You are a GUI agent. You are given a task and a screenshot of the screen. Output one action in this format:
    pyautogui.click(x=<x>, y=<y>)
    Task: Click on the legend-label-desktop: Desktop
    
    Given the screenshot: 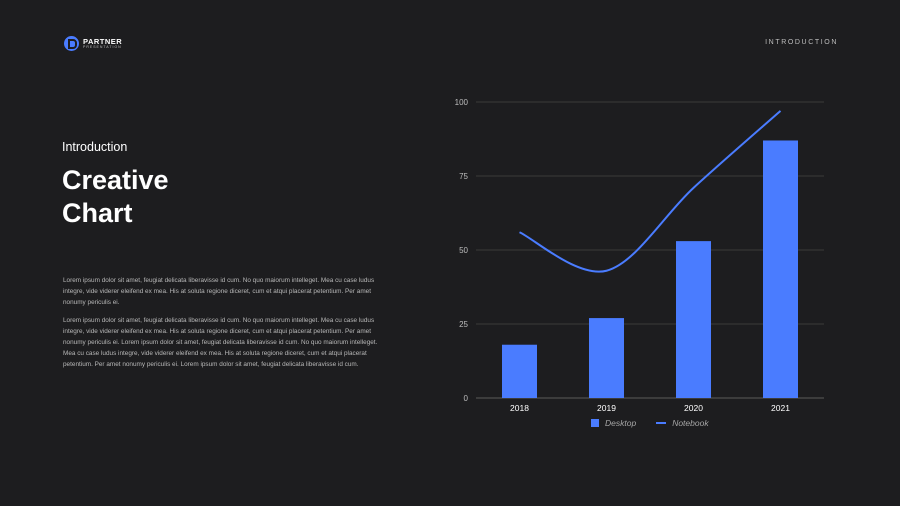 What is the action you would take?
    pyautogui.click(x=621, y=423)
    